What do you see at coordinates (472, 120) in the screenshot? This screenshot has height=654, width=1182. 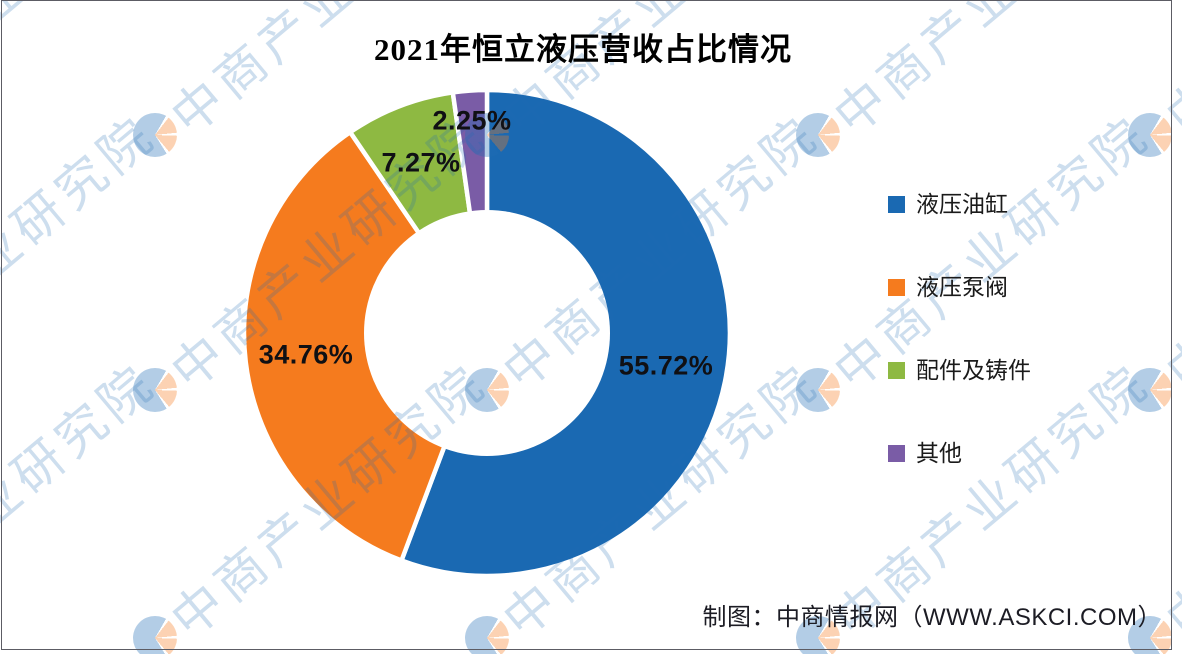 I see `slice-label-3: 2.25%` at bounding box center [472, 120].